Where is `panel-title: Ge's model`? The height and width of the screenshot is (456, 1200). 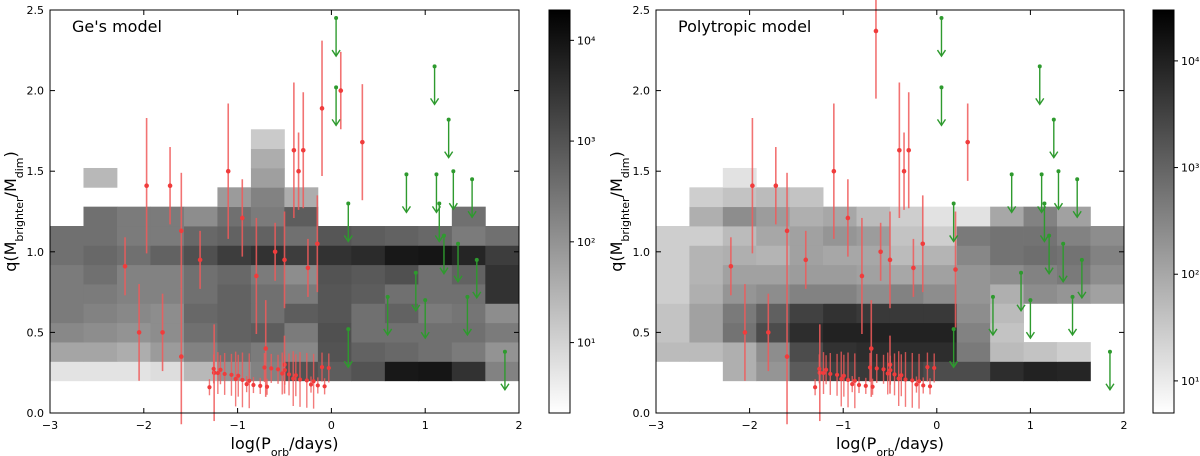
panel-title: Ge's model is located at coordinates (117, 26).